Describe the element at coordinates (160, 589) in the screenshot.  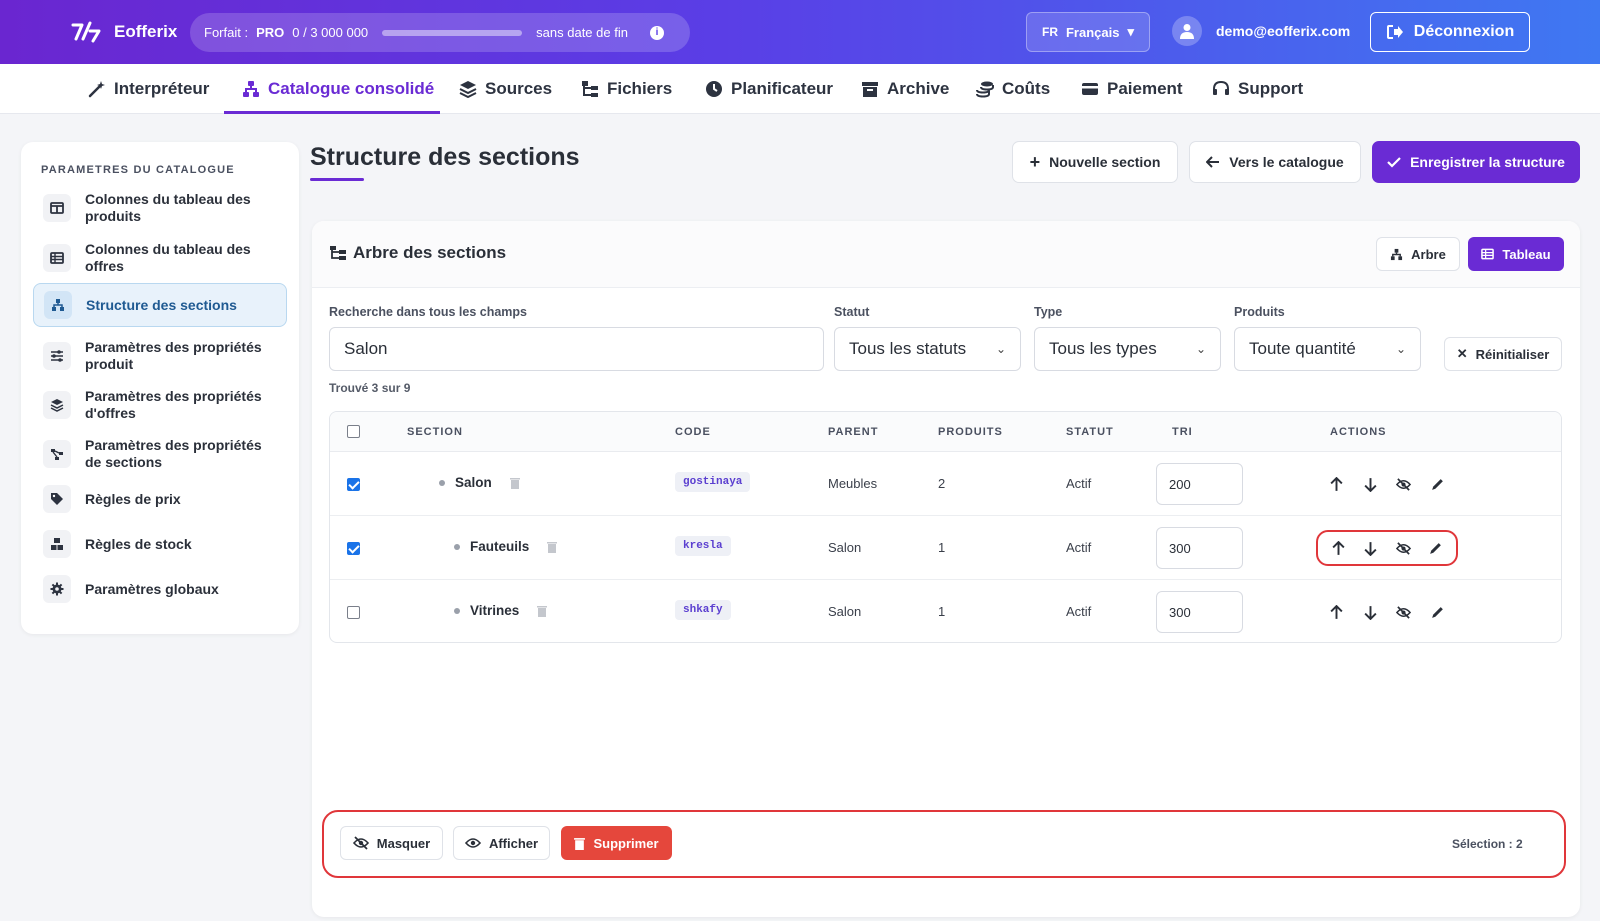
I see `sidebar-item-global-settings: Paramètres globaux` at that location.